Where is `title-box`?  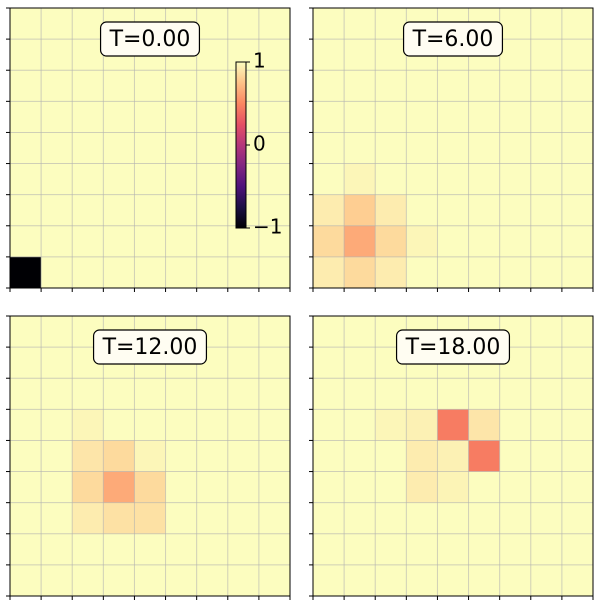 title-box is located at coordinates (150, 347).